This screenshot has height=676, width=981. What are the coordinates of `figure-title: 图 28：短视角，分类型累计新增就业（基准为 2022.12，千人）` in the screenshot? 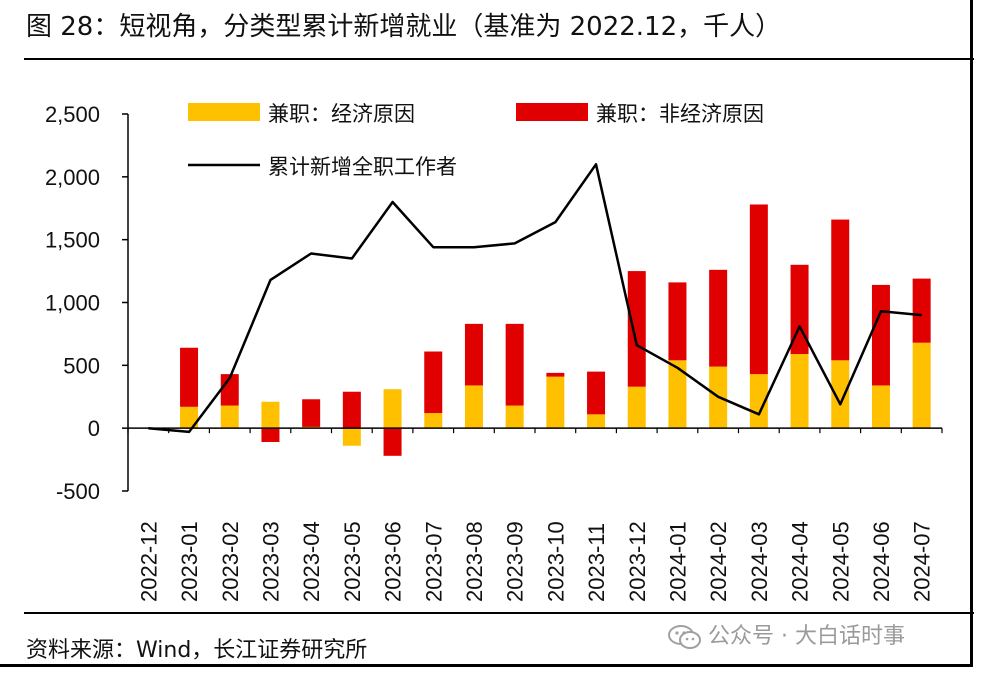 It's located at (404, 27).